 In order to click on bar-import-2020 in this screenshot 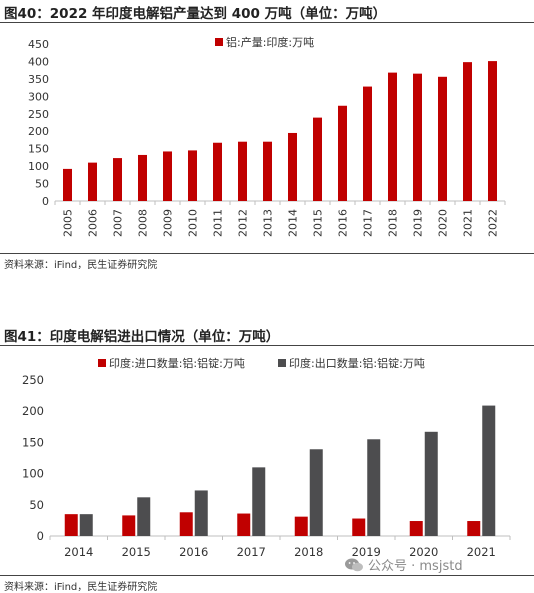, I will do `click(416, 528)`.